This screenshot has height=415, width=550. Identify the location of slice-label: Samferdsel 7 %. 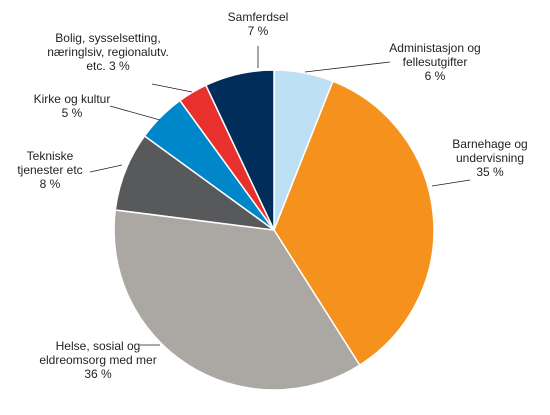
(258, 24).